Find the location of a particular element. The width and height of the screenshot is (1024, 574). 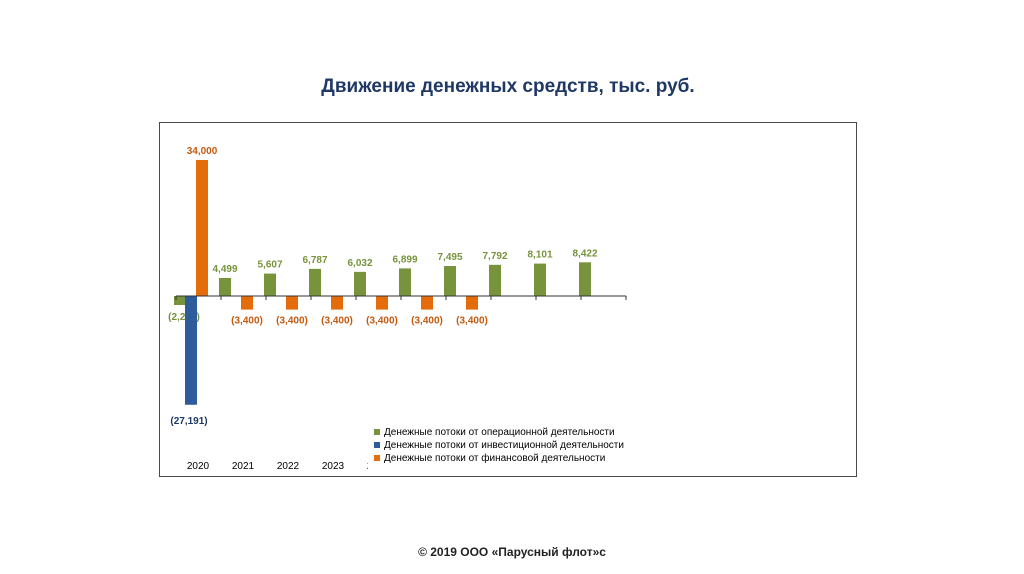

data-label-s1-2020: (2,250) is located at coordinates (184, 317).